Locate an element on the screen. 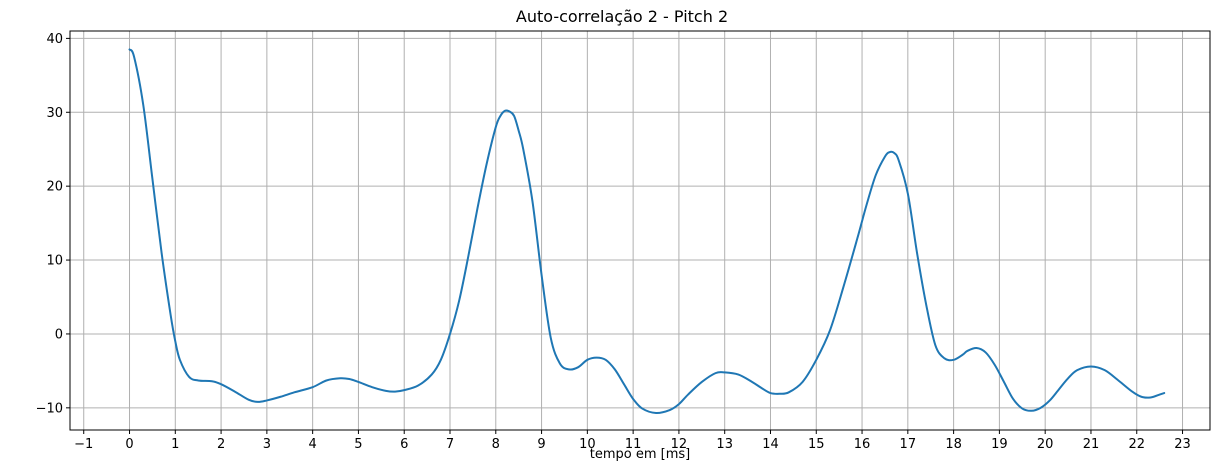  x-tick-label: 6 is located at coordinates (404, 444).